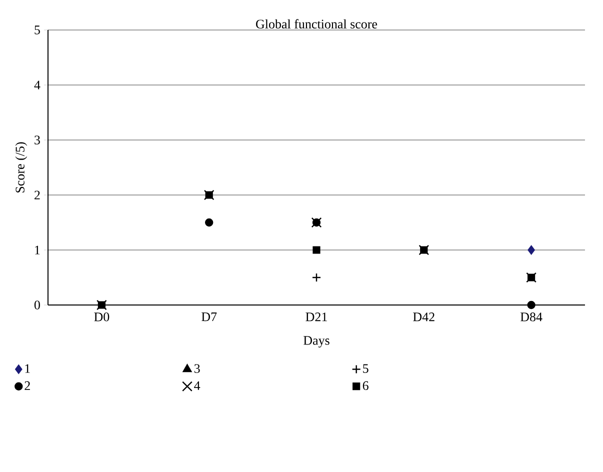 This screenshot has height=472, width=603. Describe the element at coordinates (27, 368) in the screenshot. I see `legend-label: 1` at that location.